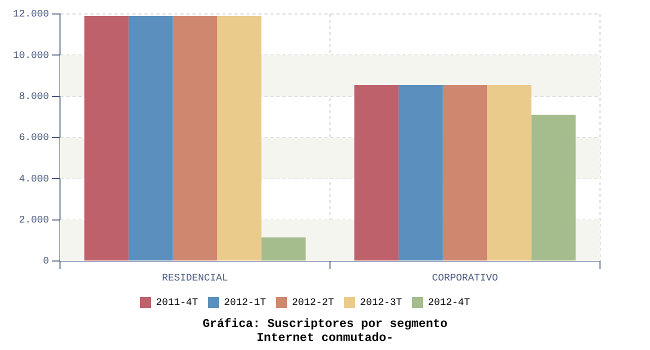 The width and height of the screenshot is (650, 350). I want to click on y-tick-label: 4.000, so click(34, 180).